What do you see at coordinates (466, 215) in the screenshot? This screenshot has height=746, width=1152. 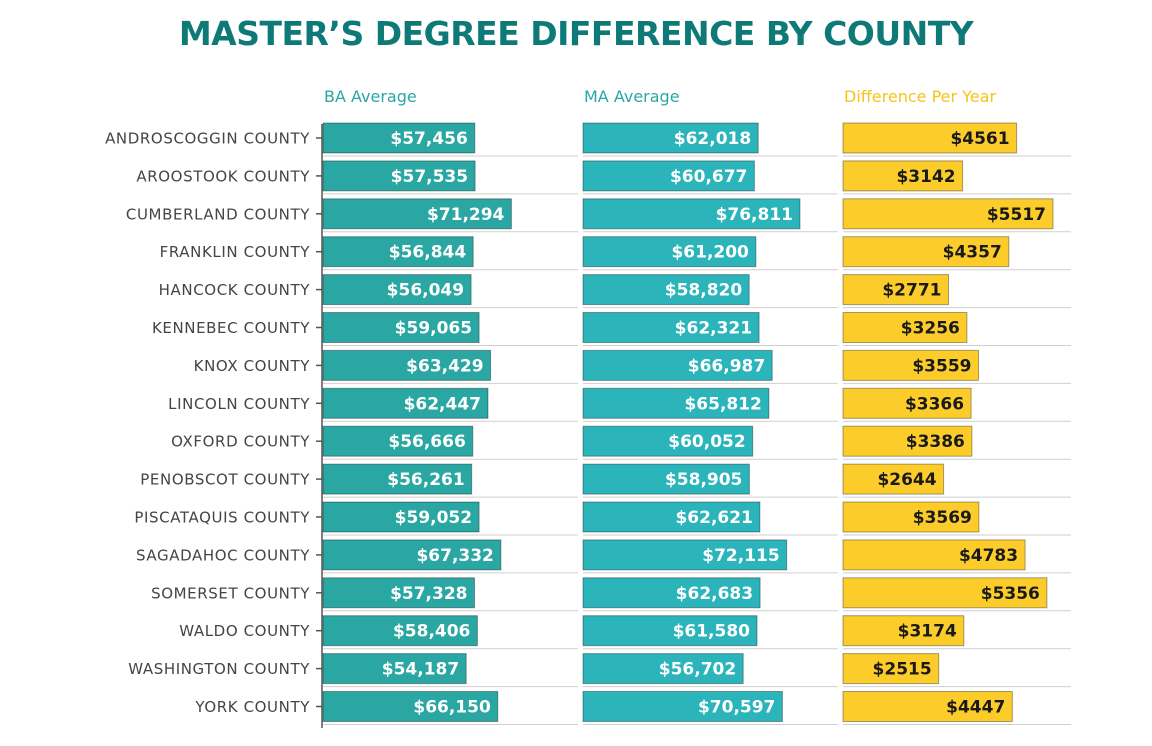 I see `data-label: $71,294` at bounding box center [466, 215].